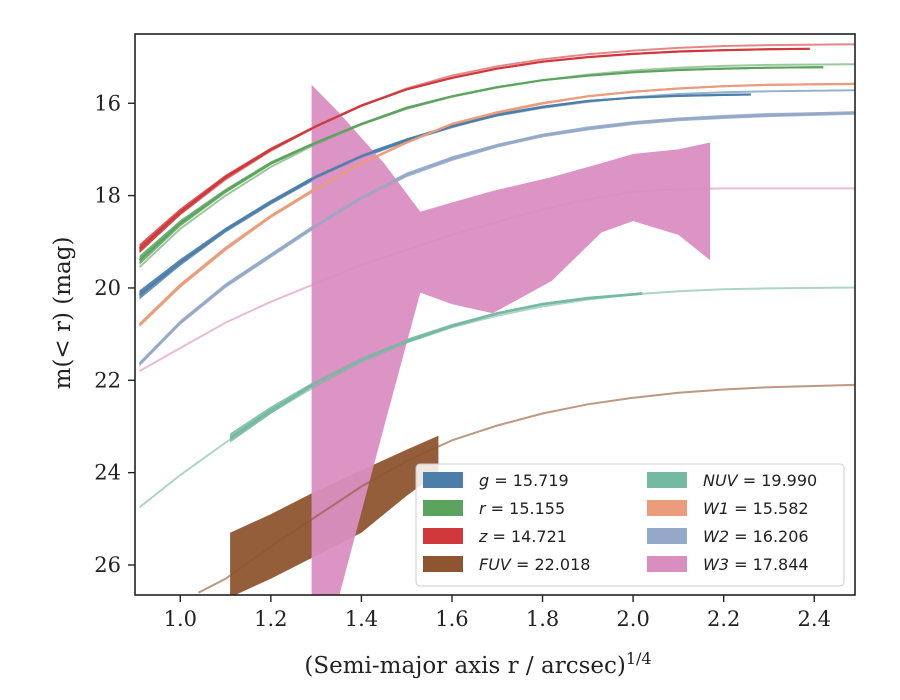  I want to click on x-tick-label: 2.4, so click(814, 619).